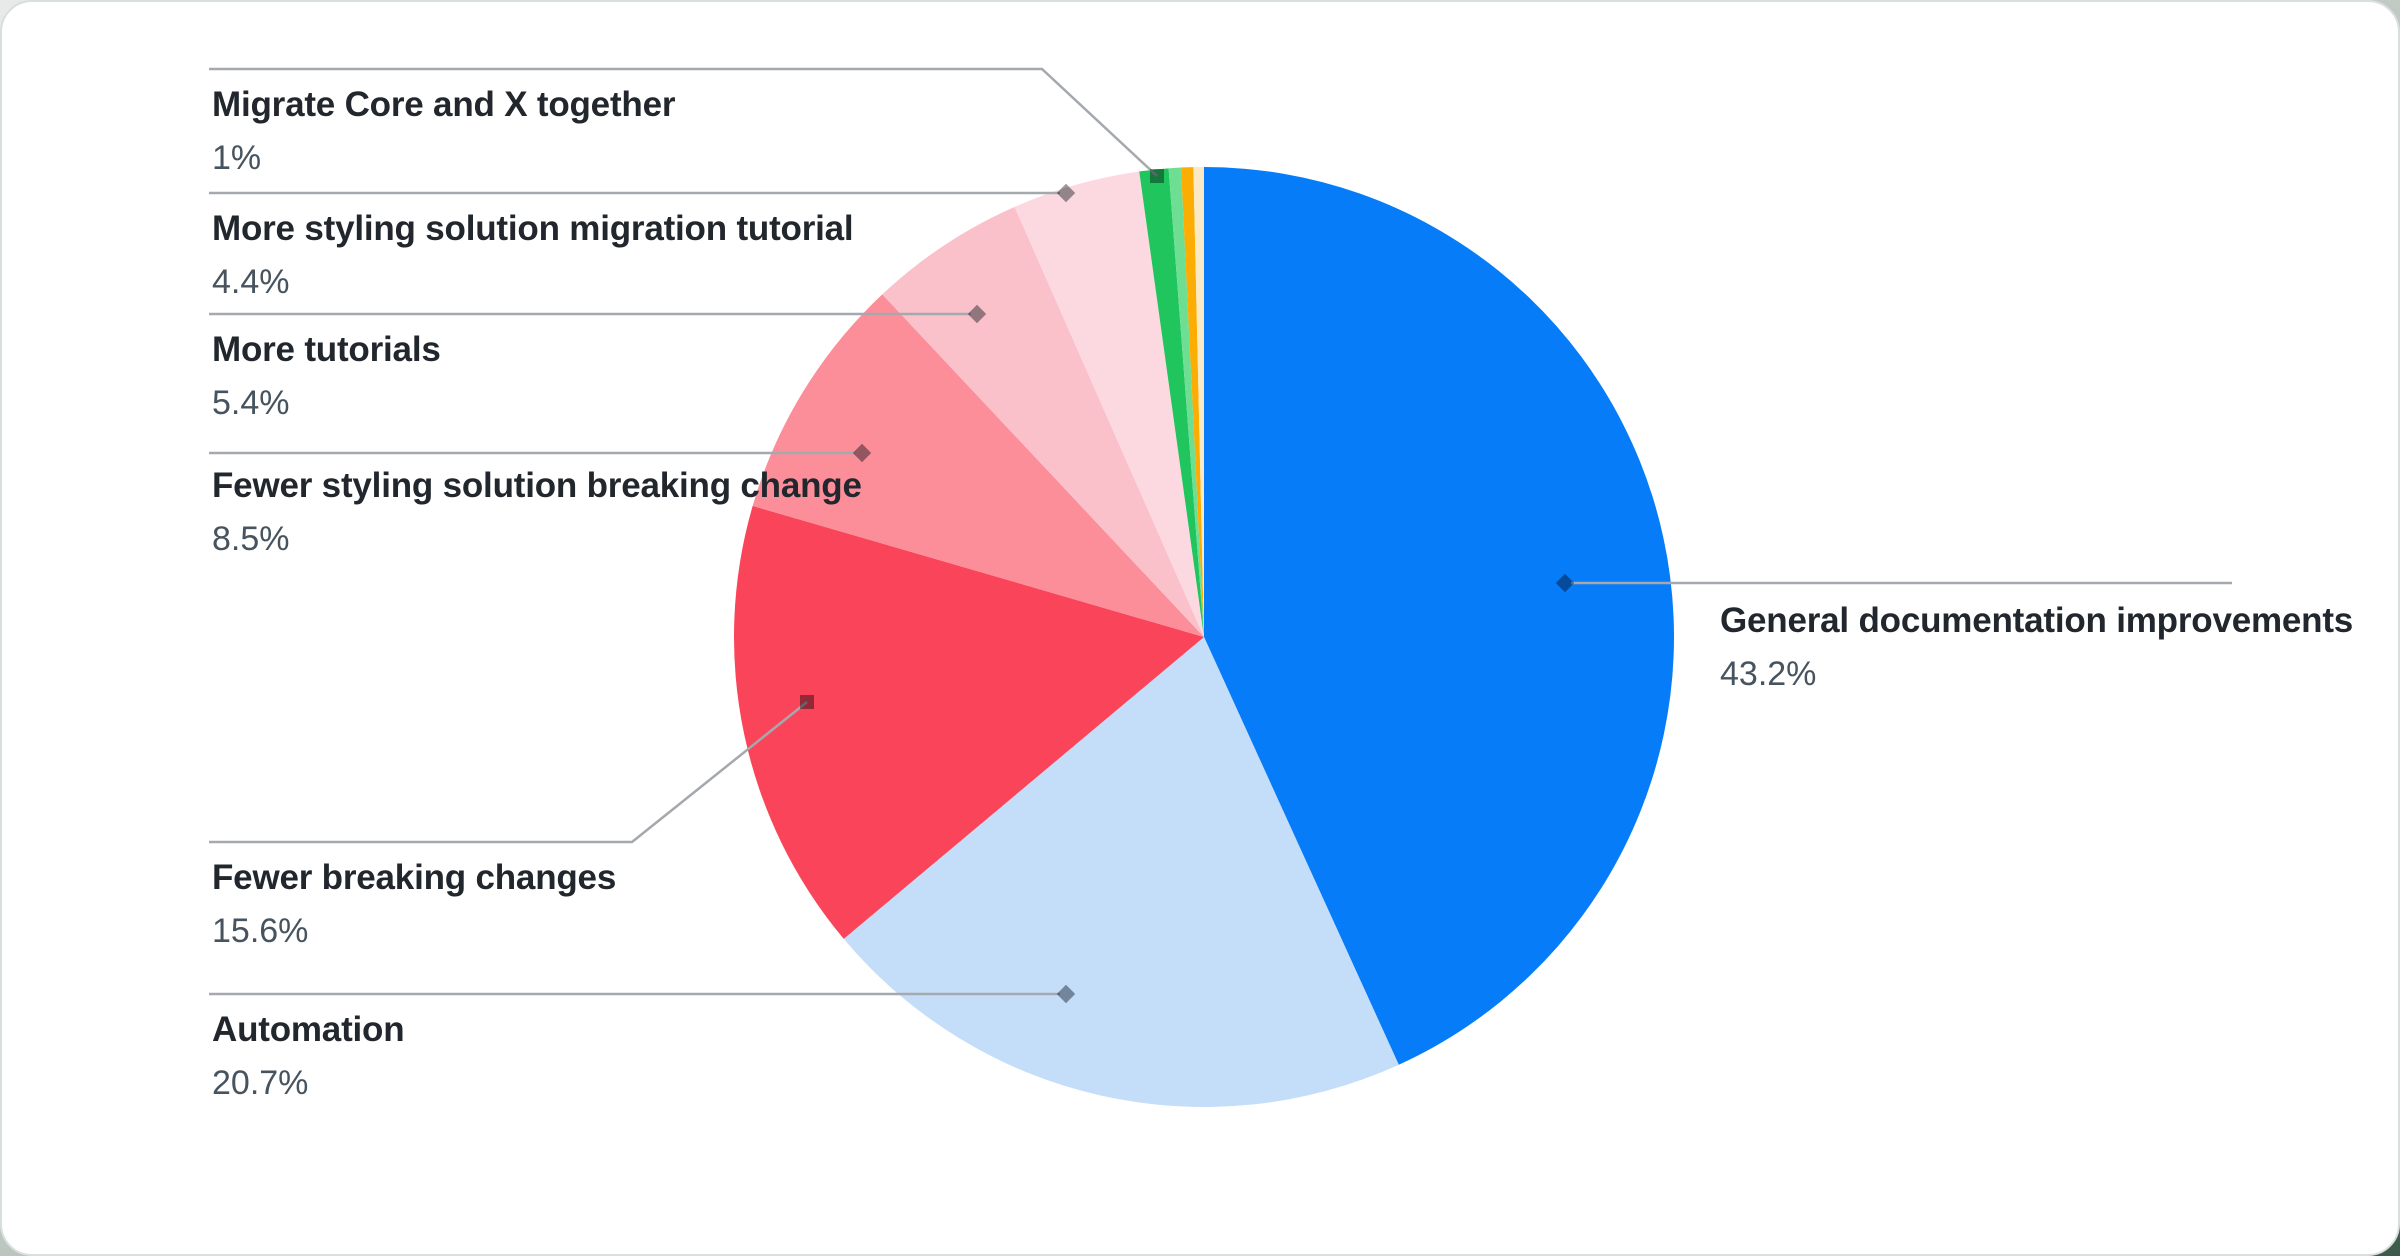 Image resolution: width=2400 pixels, height=1256 pixels. Describe the element at coordinates (1066, 193) in the screenshot. I see `callout-marker-diamond-more-styling` at that location.